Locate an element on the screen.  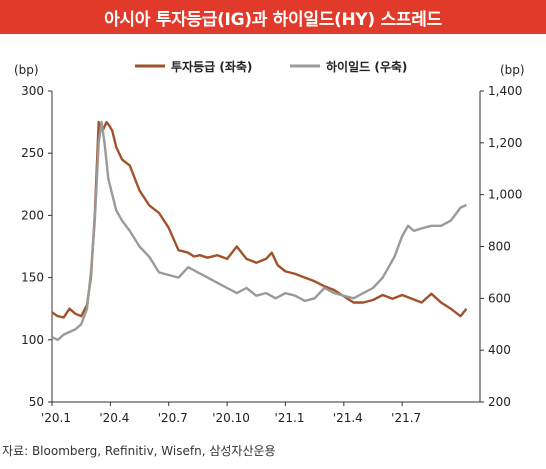
chart-title-banner: 아시아 투자등급(IG)과 하이일드(HY) 스프레드 is located at coordinates (273, 17).